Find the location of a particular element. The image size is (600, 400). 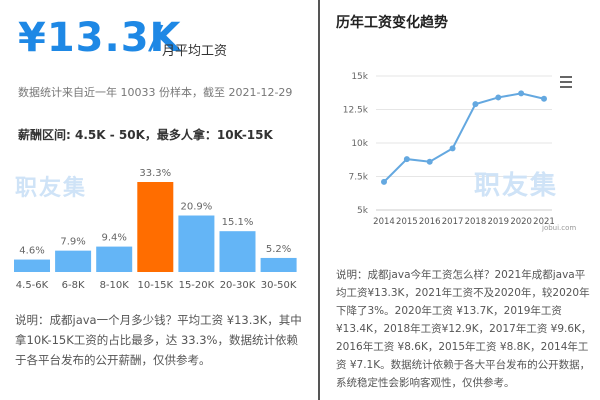

menu-icon is located at coordinates (566, 82).